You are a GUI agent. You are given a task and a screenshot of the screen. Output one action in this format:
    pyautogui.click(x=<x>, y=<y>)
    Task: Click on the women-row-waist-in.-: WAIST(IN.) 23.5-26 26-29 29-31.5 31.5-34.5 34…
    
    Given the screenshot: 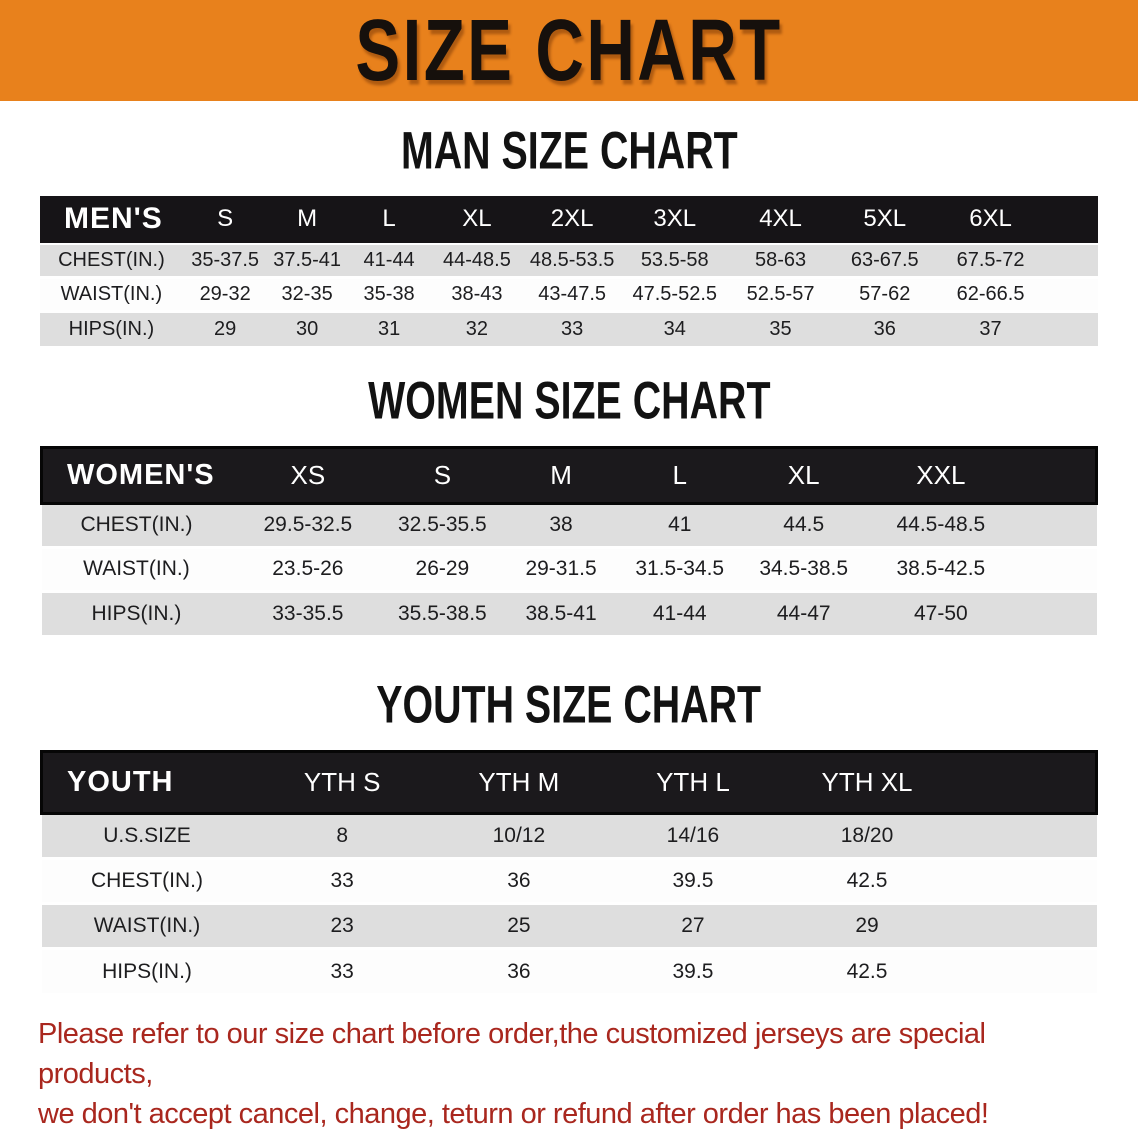 What is the action you would take?
    pyautogui.click(x=569, y=569)
    